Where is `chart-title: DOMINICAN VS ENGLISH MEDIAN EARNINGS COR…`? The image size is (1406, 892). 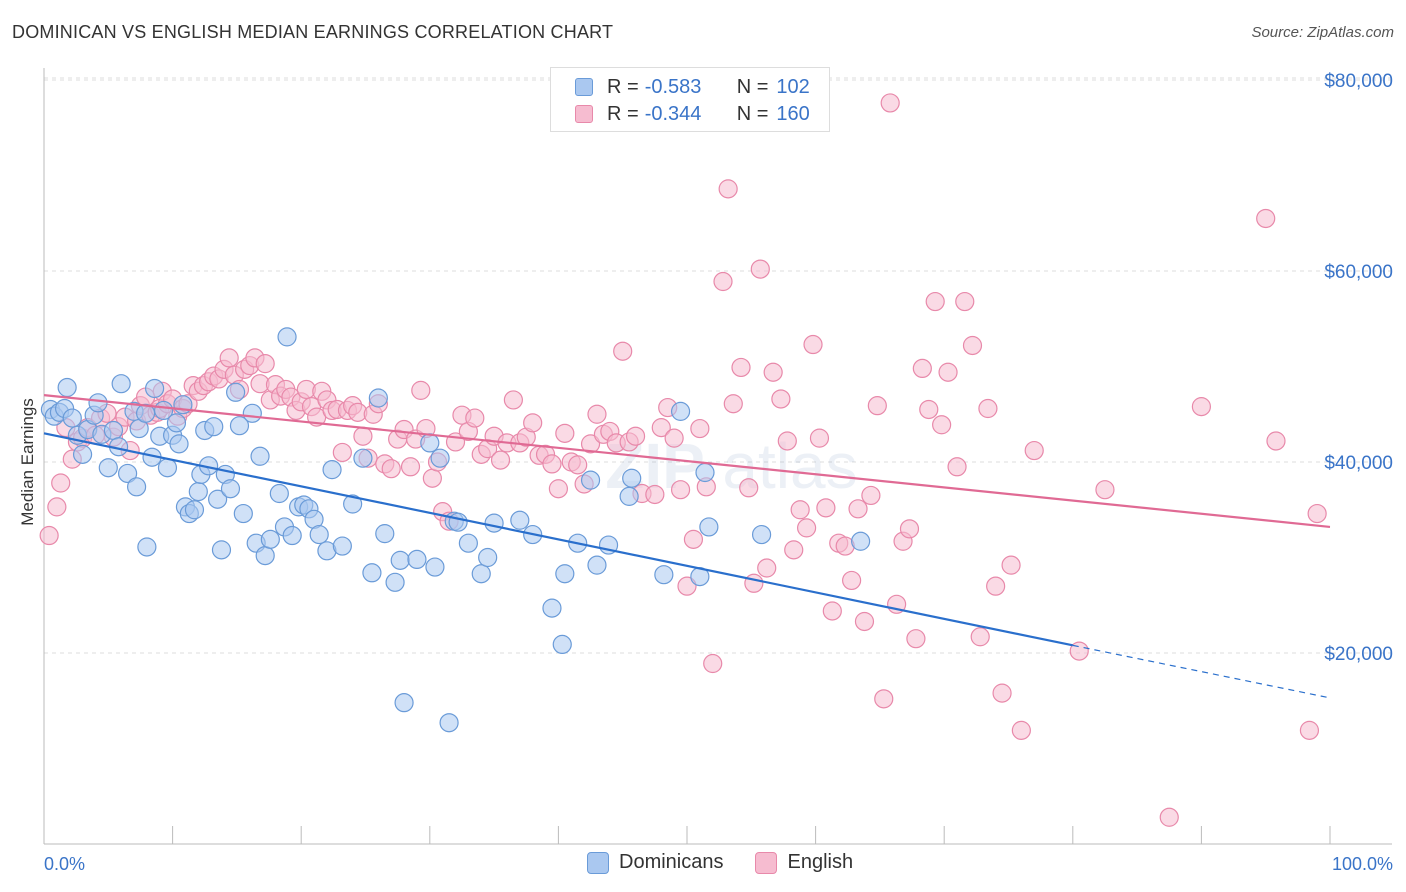 chart-title: DOMINICAN VS ENGLISH MEDIAN EARNINGS COR… is located at coordinates (313, 32).